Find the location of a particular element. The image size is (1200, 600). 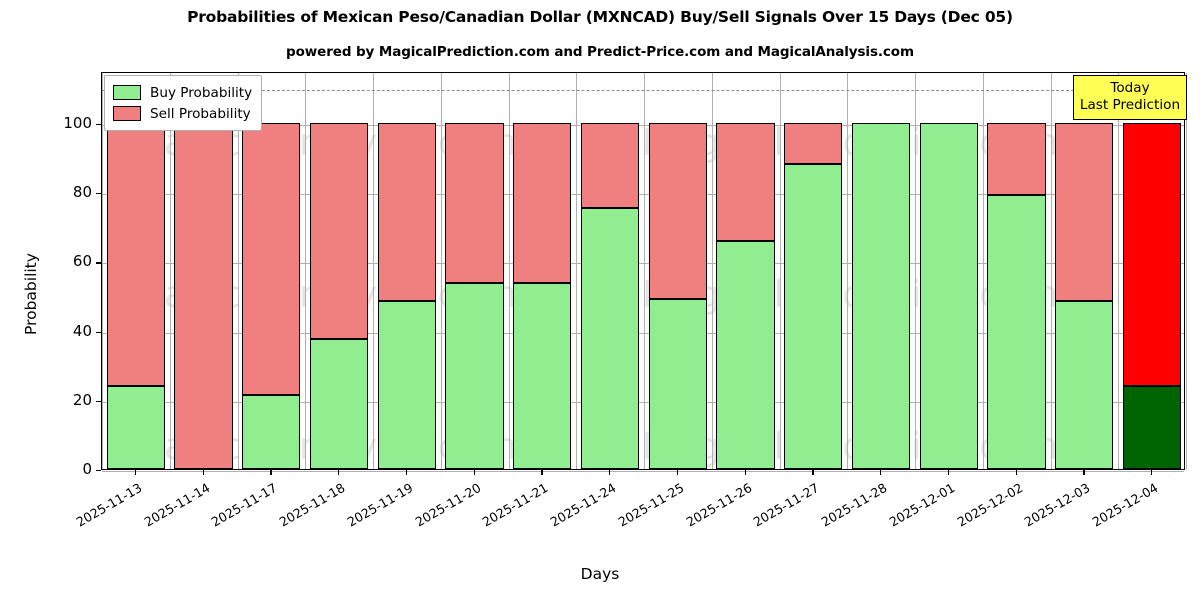

y-axis-tick-label: 20 is located at coordinates (82, 399).